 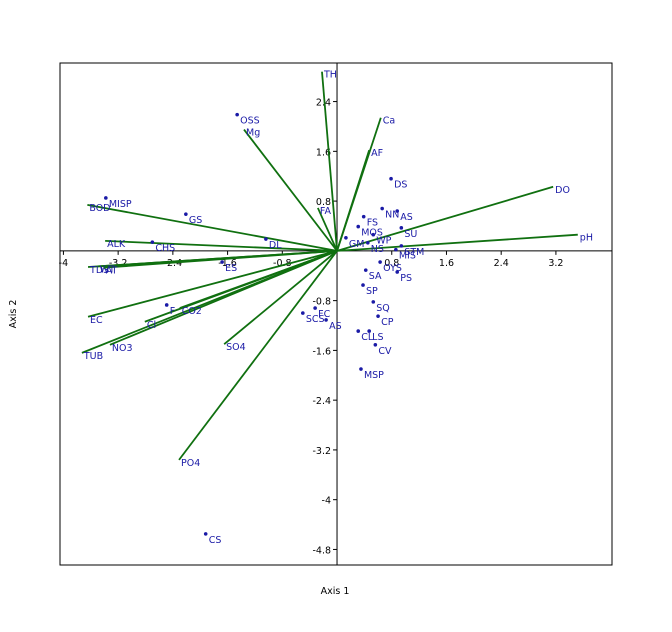 What do you see at coordinates (321, 451) in the screenshot?
I see `y-tick-label: -3.2` at bounding box center [321, 451].